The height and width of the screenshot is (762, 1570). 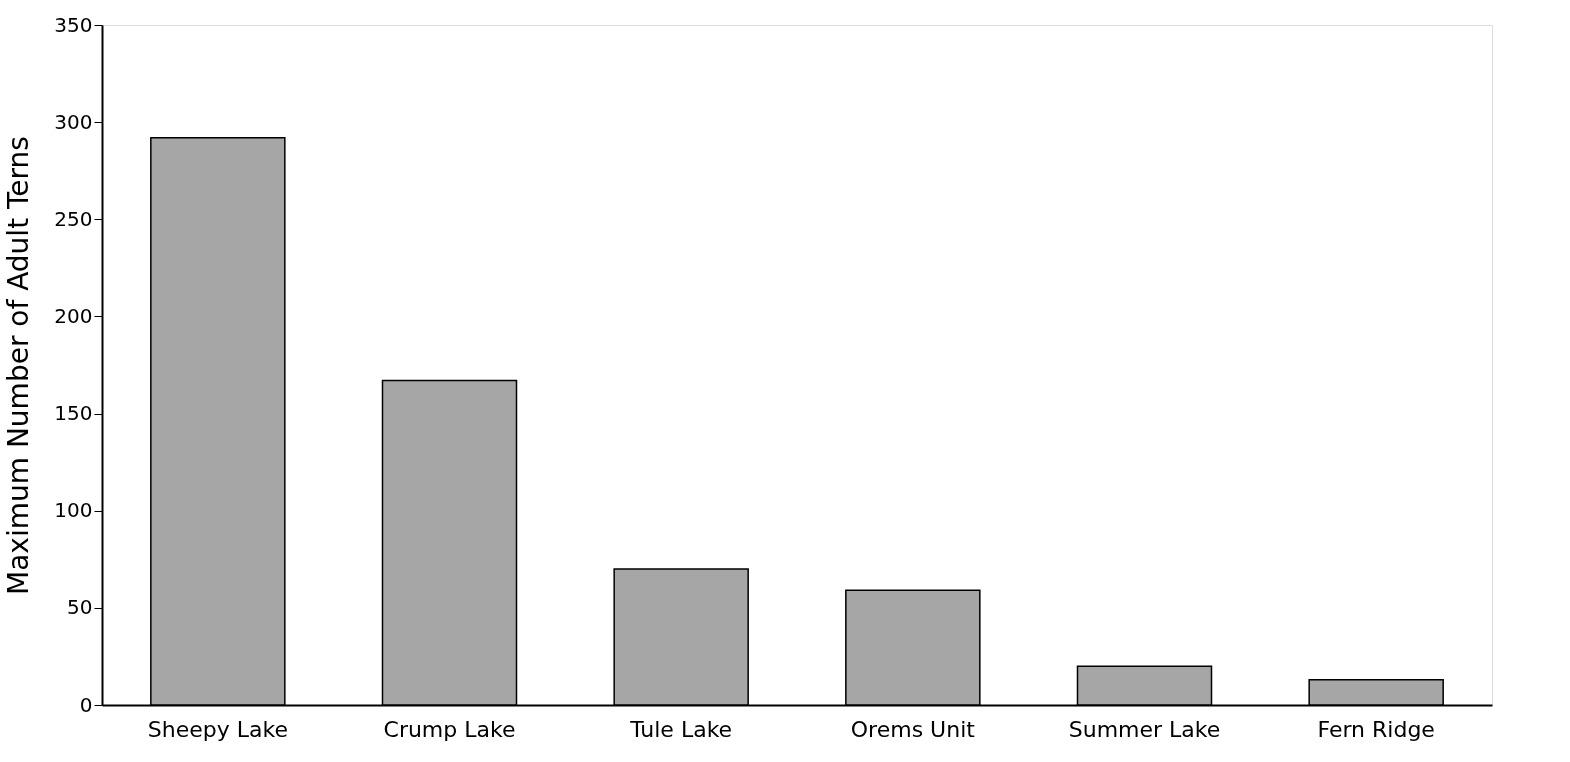 What do you see at coordinates (73, 315) in the screenshot?
I see `y-tick-label: 200` at bounding box center [73, 315].